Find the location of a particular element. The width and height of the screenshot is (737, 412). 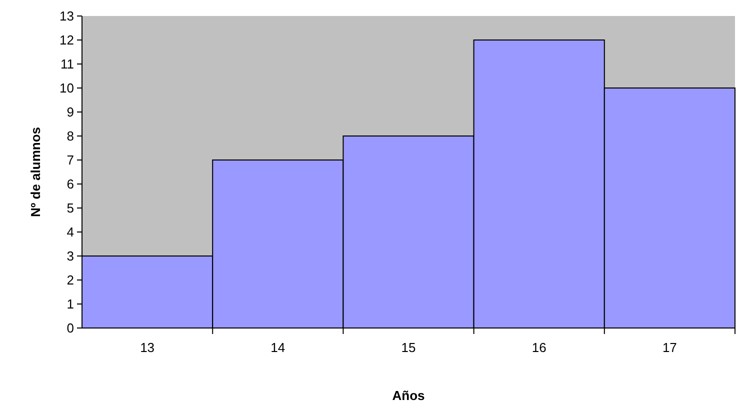

y-tick-label: 1 is located at coordinates (70, 304).